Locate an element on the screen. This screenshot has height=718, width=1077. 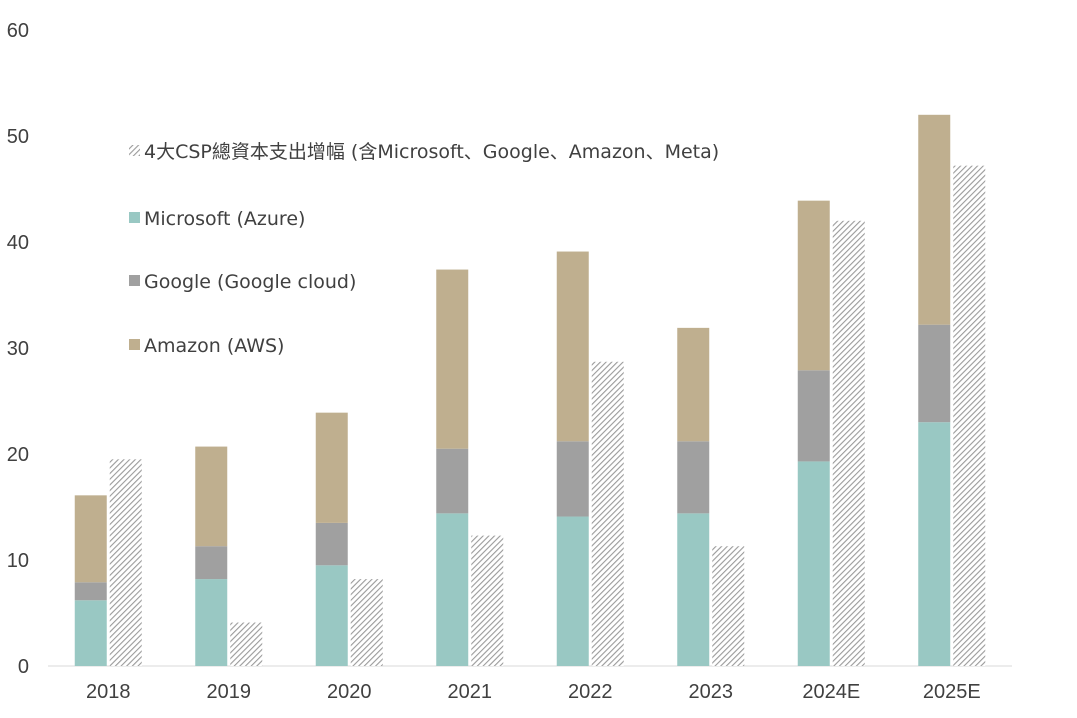
y-axis: 0 10 20 30 40 50 60 is located at coordinates (18, 349).